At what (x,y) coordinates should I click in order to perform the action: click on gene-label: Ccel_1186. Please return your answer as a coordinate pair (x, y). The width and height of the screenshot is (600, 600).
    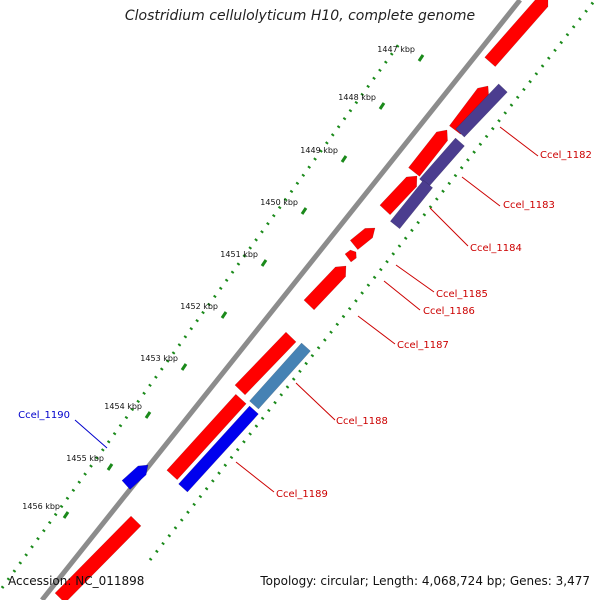
    Looking at the image, I should click on (449, 311).